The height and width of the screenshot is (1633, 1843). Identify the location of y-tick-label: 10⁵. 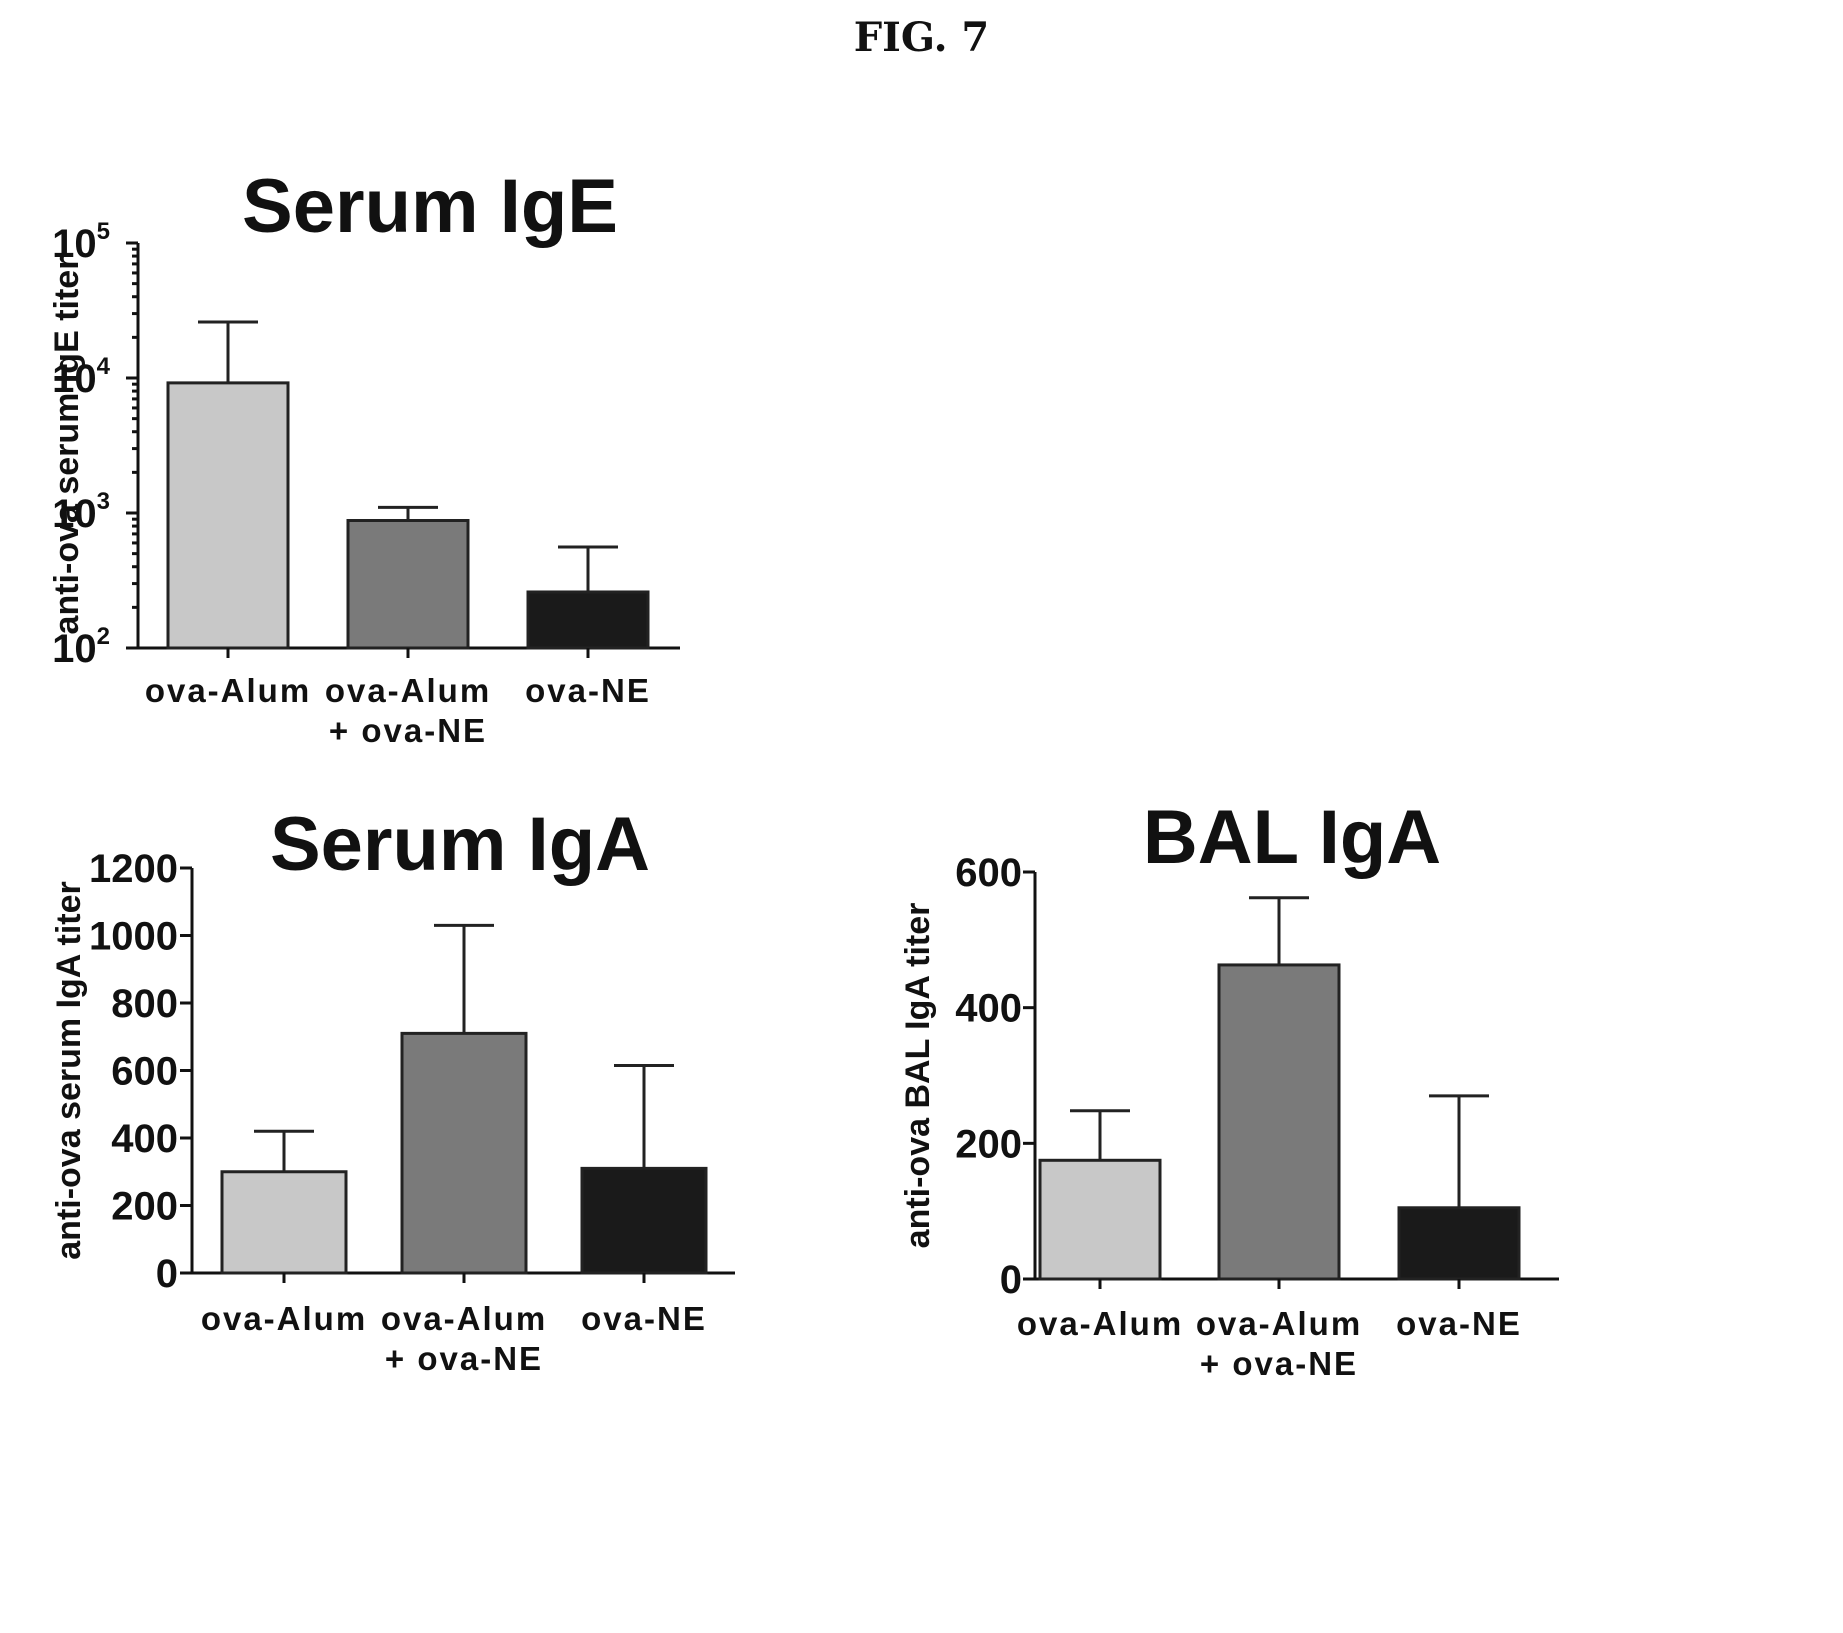
(81, 242).